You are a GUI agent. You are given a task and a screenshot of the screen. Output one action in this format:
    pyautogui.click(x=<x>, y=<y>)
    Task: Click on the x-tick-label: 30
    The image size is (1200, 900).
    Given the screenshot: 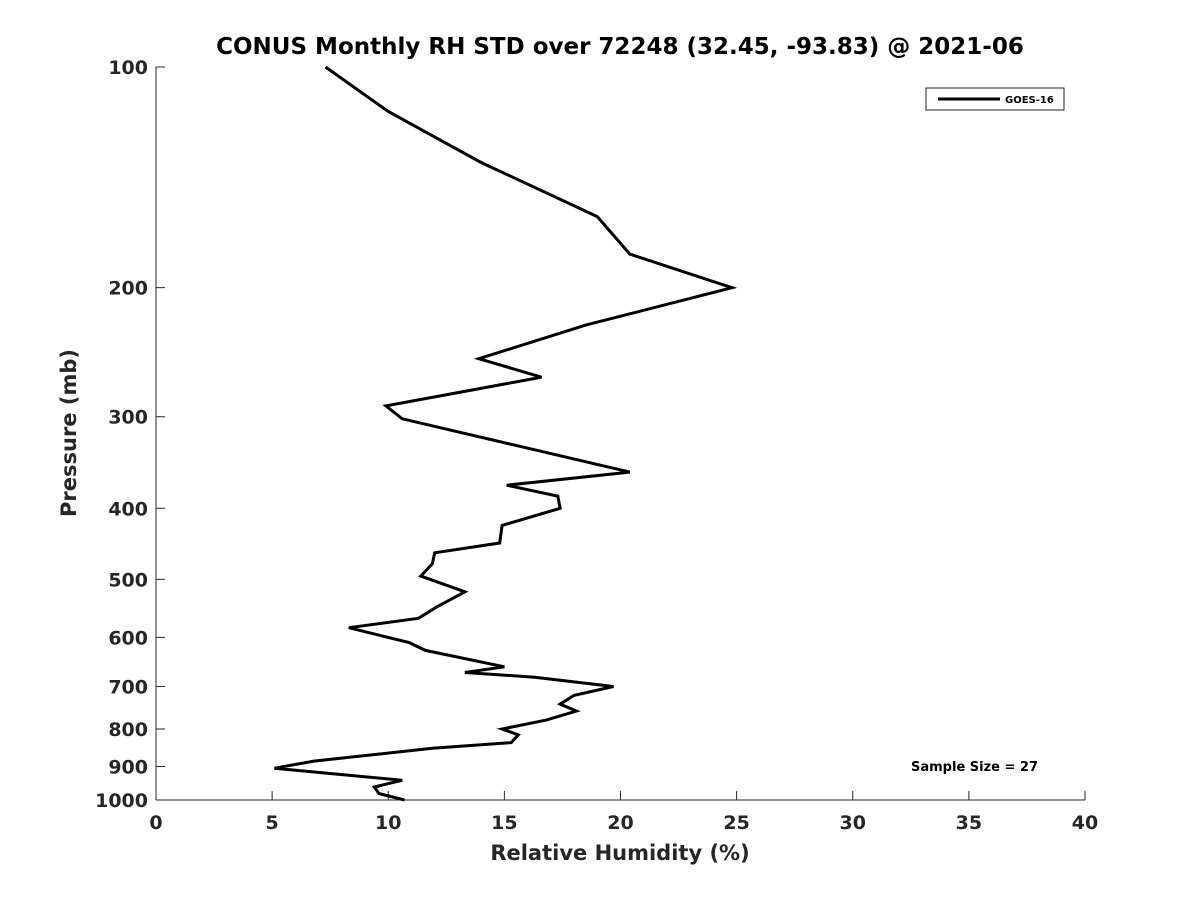 What is the action you would take?
    pyautogui.click(x=853, y=823)
    